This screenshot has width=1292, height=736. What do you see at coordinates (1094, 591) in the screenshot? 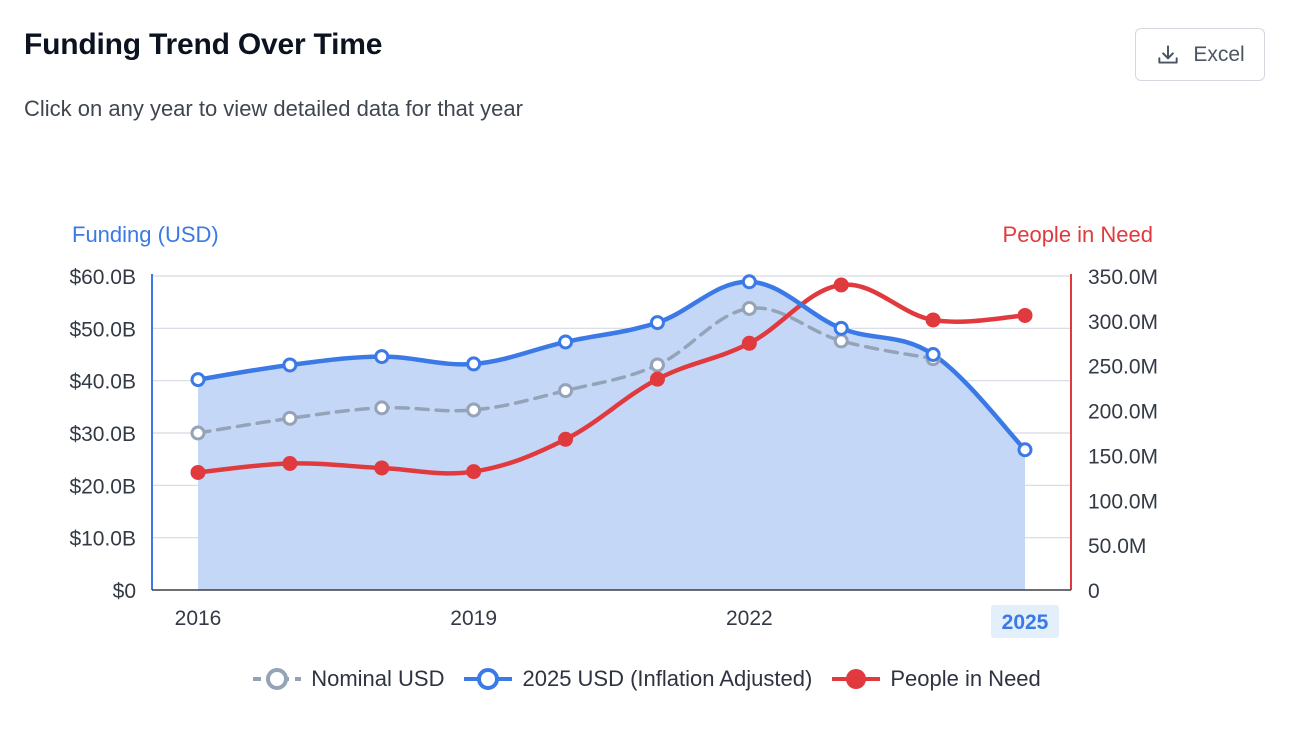
I see `y-right-tick-label: 0` at bounding box center [1094, 591].